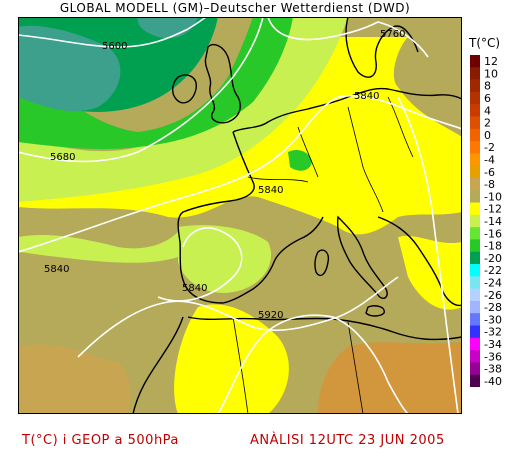 Image resolution: width=520 pixels, height=464 pixels. What do you see at coordinates (493, 246) in the screenshot?
I see `legend-tick-label: -18` at bounding box center [493, 246].